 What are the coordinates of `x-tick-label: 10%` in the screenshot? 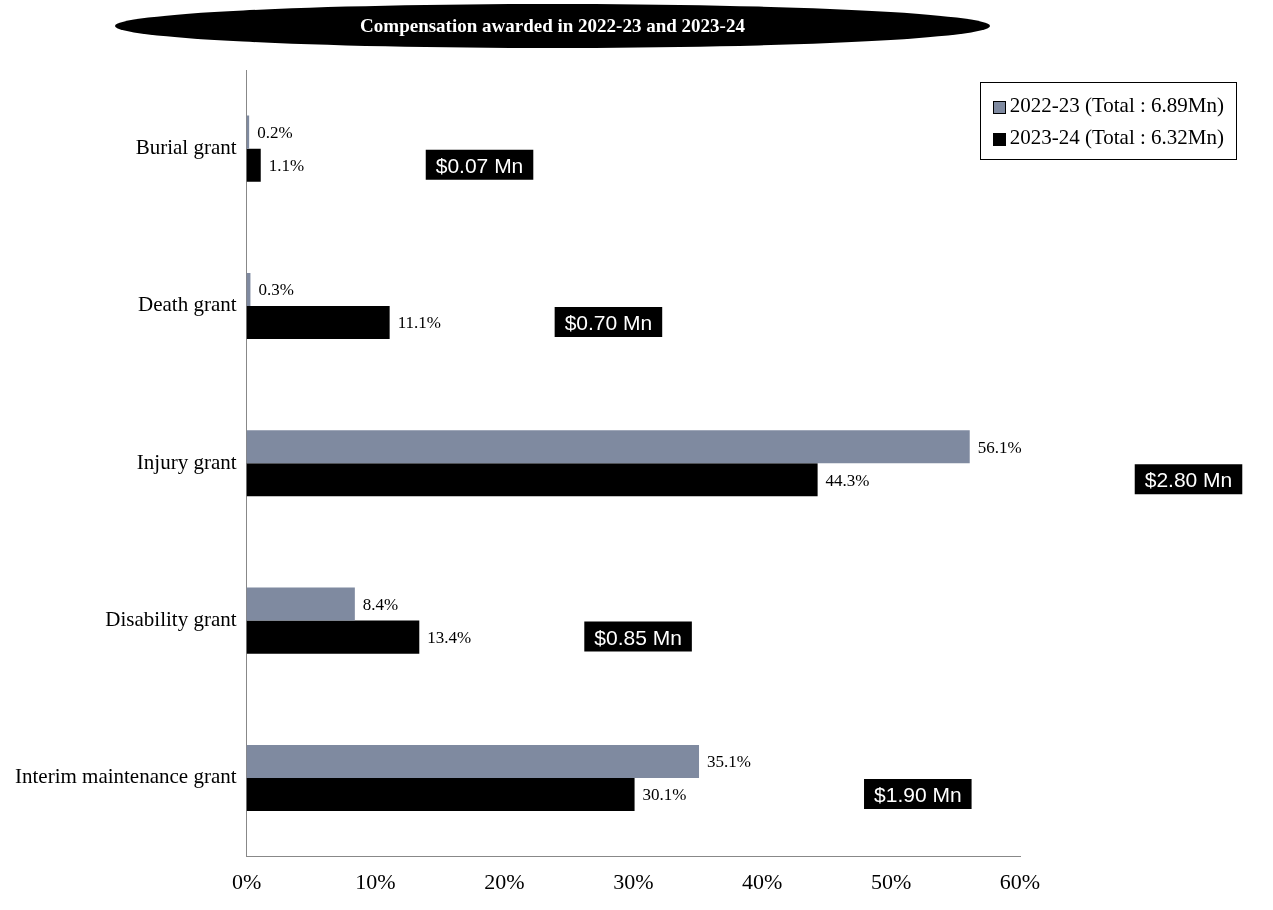 It's located at (375, 881).